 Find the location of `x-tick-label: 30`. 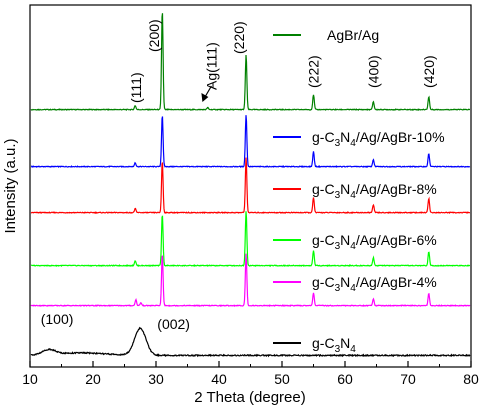

x-tick-label: 30 is located at coordinates (156, 379).